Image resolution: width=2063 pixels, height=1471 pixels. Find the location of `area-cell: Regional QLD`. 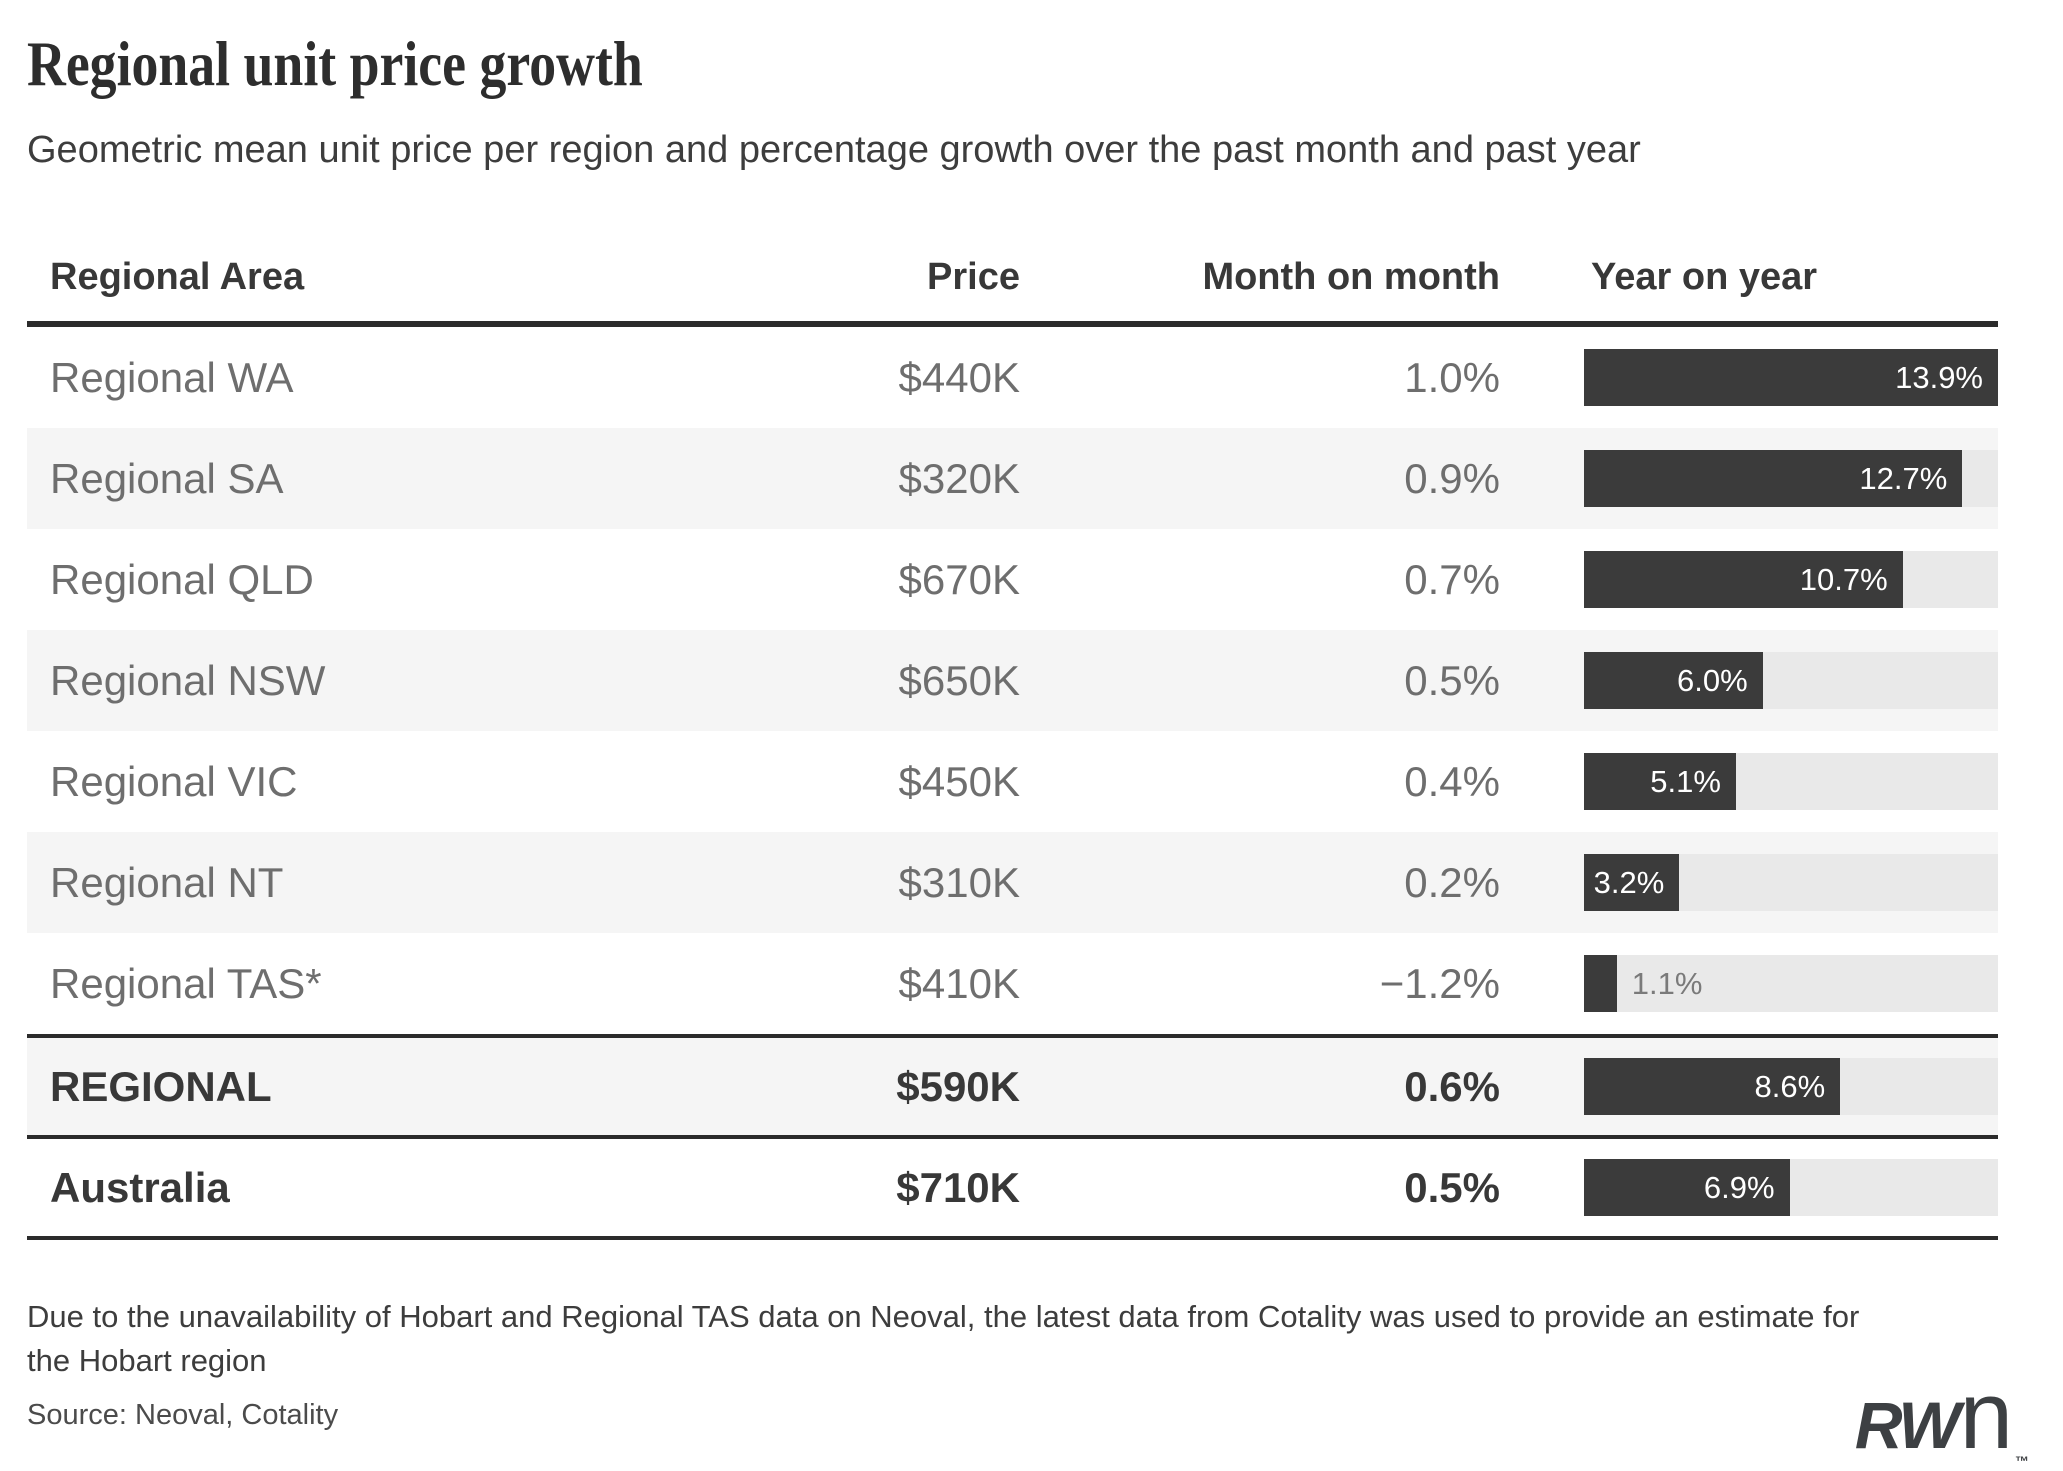

area-cell: Regional QLD is located at coordinates (182, 579).